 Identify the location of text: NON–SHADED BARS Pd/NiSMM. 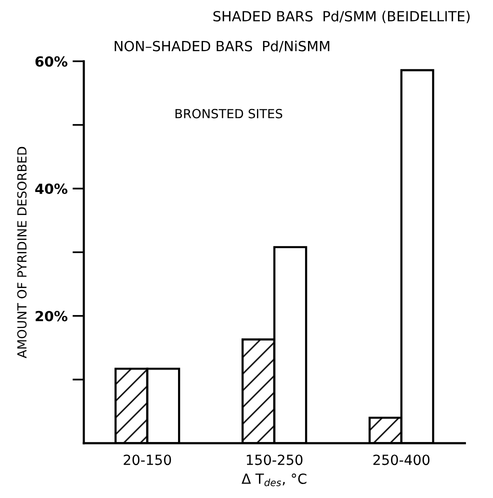
(222, 46).